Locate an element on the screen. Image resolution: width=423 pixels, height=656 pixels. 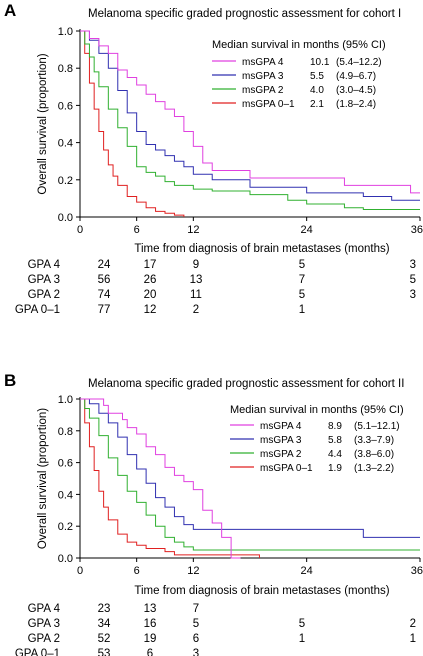
y-tick-label: 0.8 is located at coordinates (65, 432).